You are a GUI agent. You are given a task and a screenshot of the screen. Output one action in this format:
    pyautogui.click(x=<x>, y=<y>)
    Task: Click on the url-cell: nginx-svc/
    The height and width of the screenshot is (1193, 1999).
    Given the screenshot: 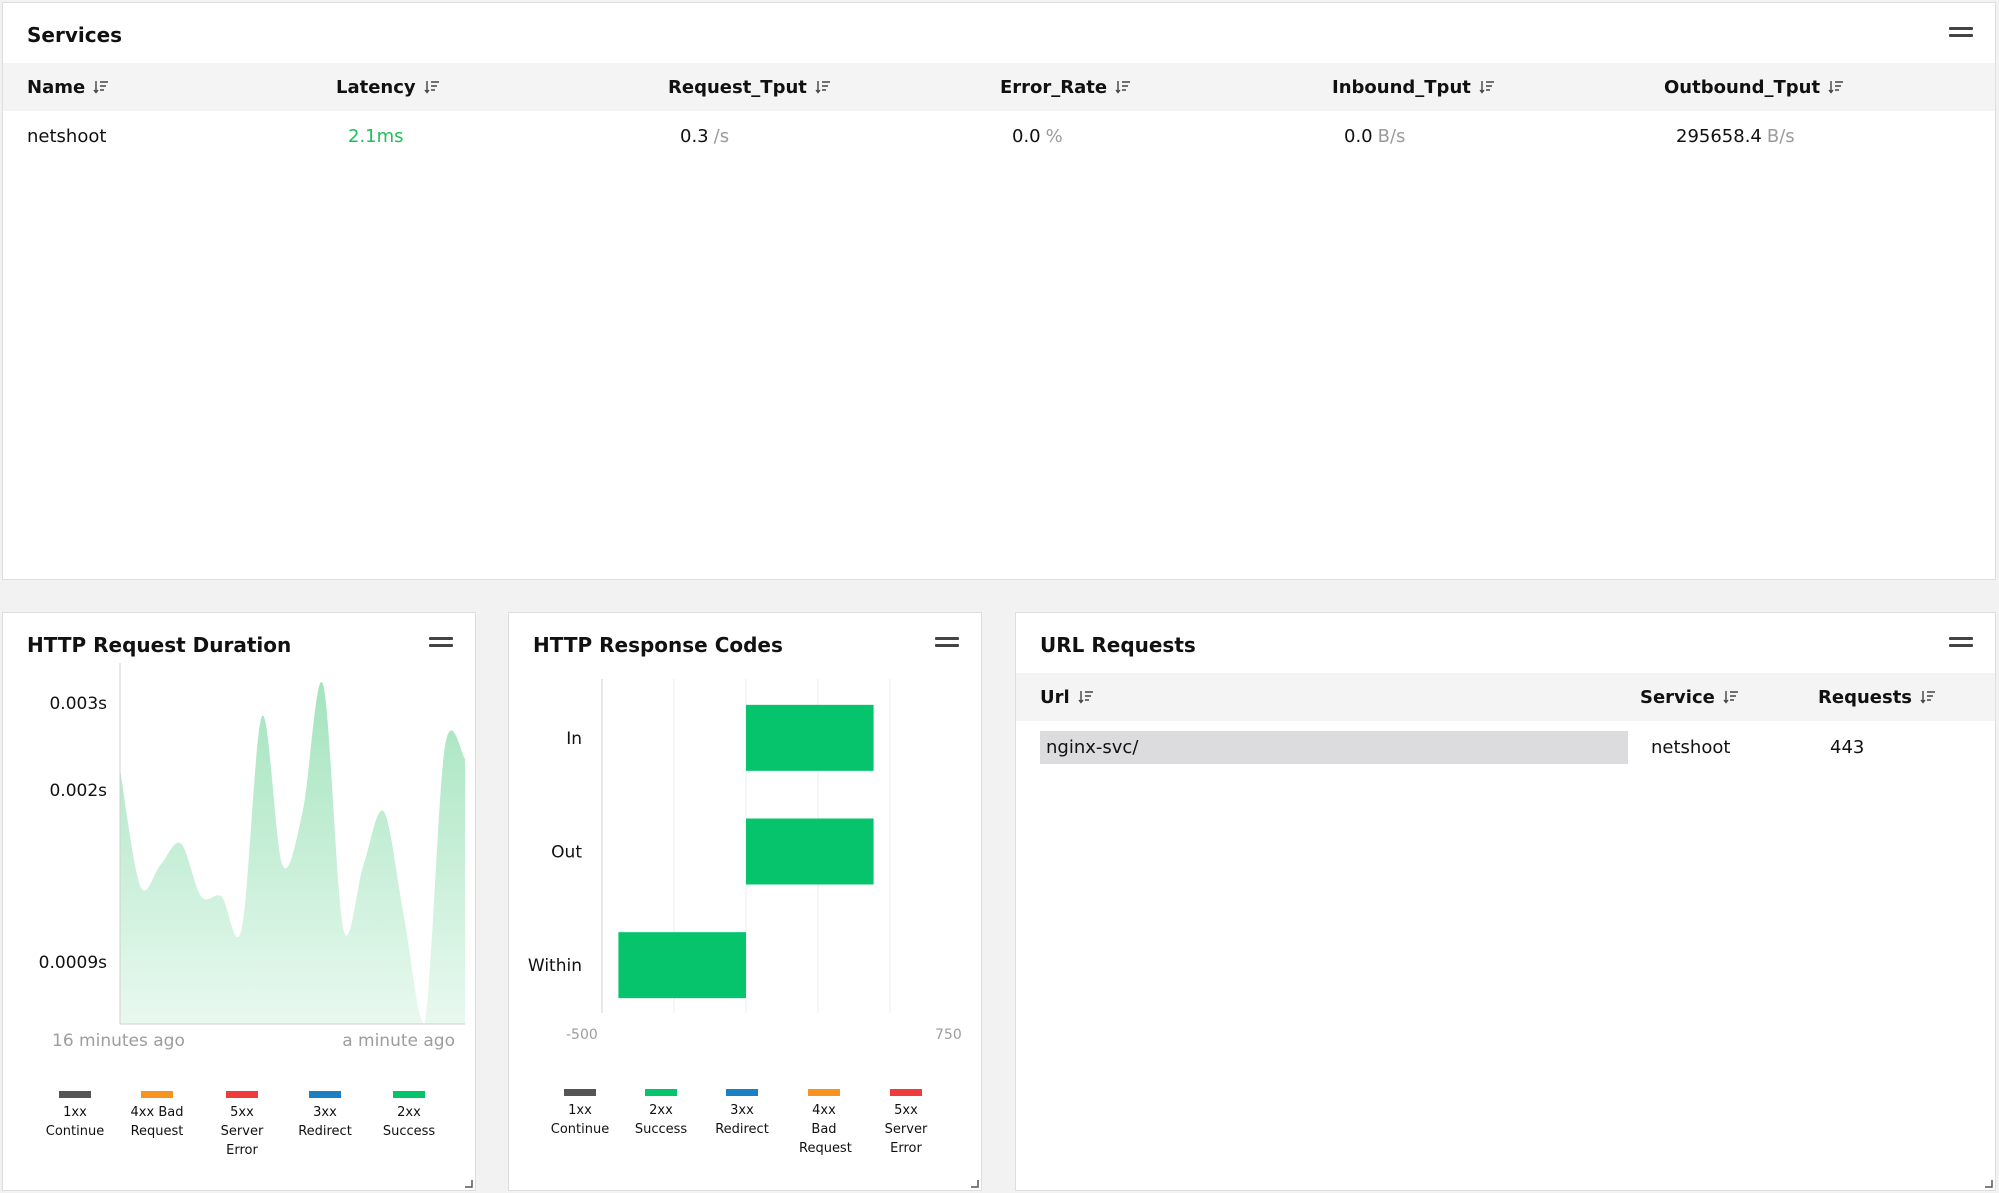 What is the action you would take?
    pyautogui.click(x=1334, y=747)
    